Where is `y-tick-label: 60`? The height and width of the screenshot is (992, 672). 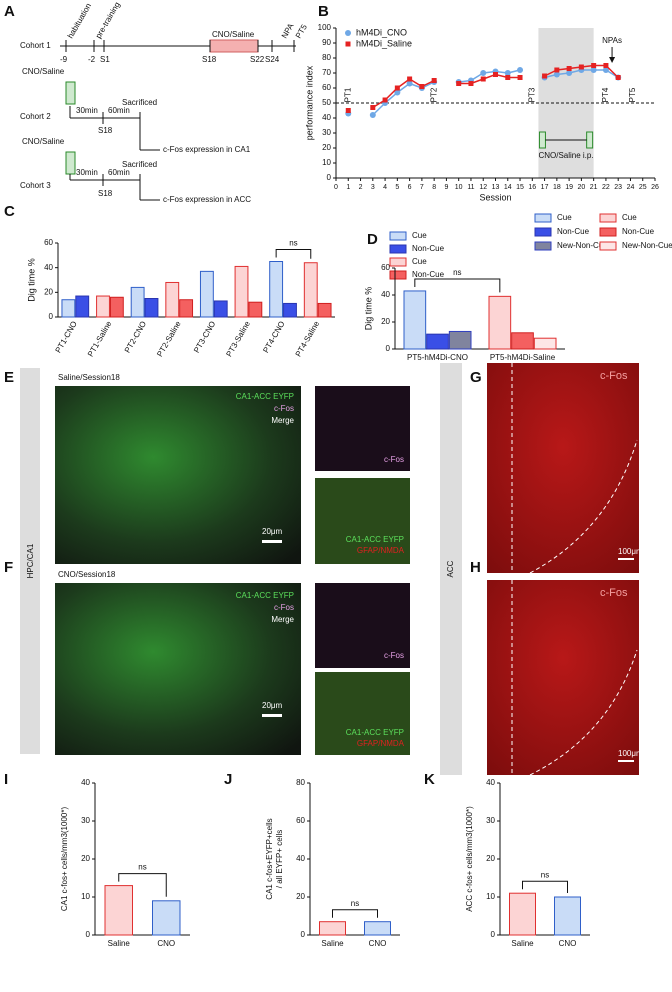
y-tick-label: 60 is located at coordinates (385, 267).